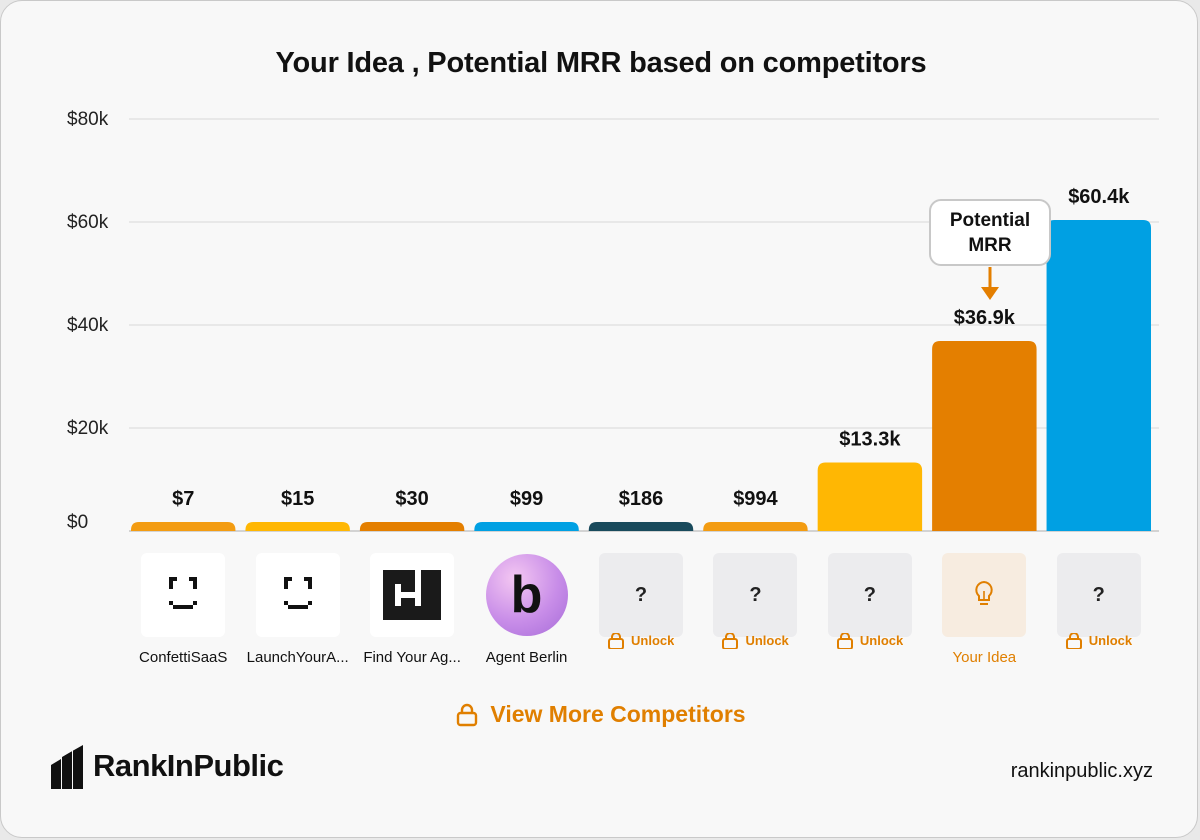  What do you see at coordinates (618, 714) in the screenshot?
I see `view-more-label: View More Competitors` at bounding box center [618, 714].